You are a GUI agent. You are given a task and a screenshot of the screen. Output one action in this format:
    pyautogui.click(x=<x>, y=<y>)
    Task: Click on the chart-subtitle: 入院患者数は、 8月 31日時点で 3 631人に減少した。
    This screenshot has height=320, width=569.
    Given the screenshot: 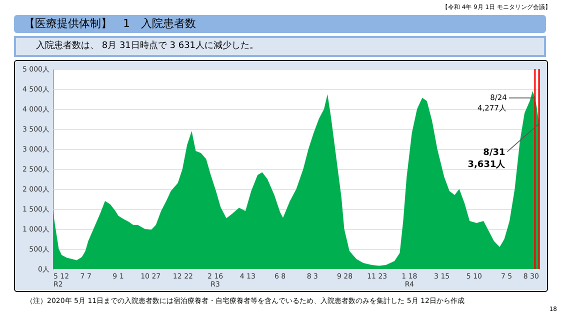 What is the action you would take?
    pyautogui.click(x=280, y=46)
    